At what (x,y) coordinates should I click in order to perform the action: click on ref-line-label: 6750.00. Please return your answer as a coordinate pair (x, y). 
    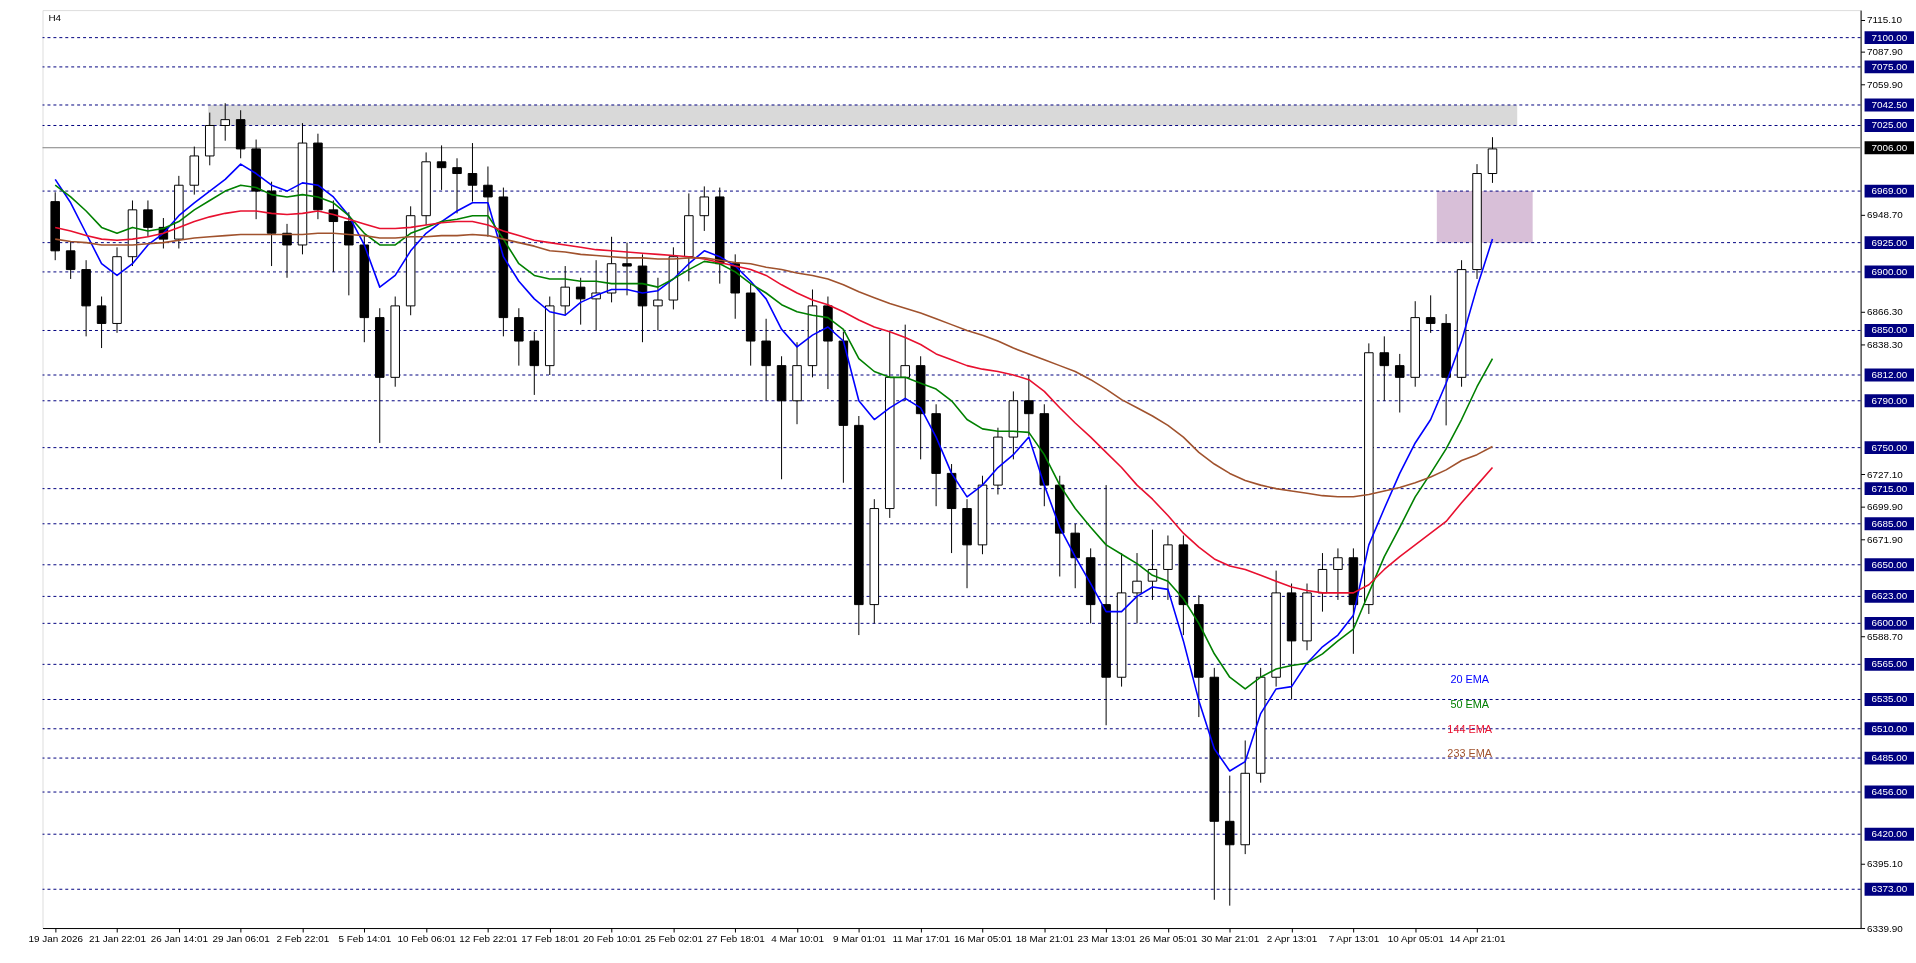
    Looking at the image, I should click on (1889, 447).